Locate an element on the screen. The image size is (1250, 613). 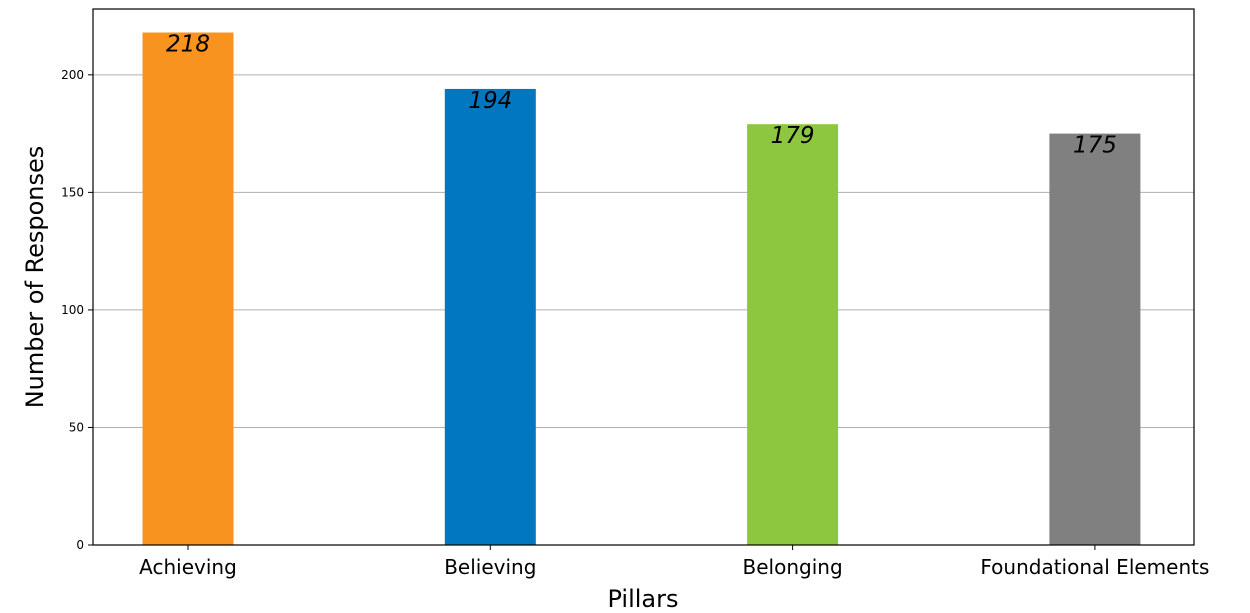
y-axis-ticks: 0 50 100 150 200 is located at coordinates (77, 310).